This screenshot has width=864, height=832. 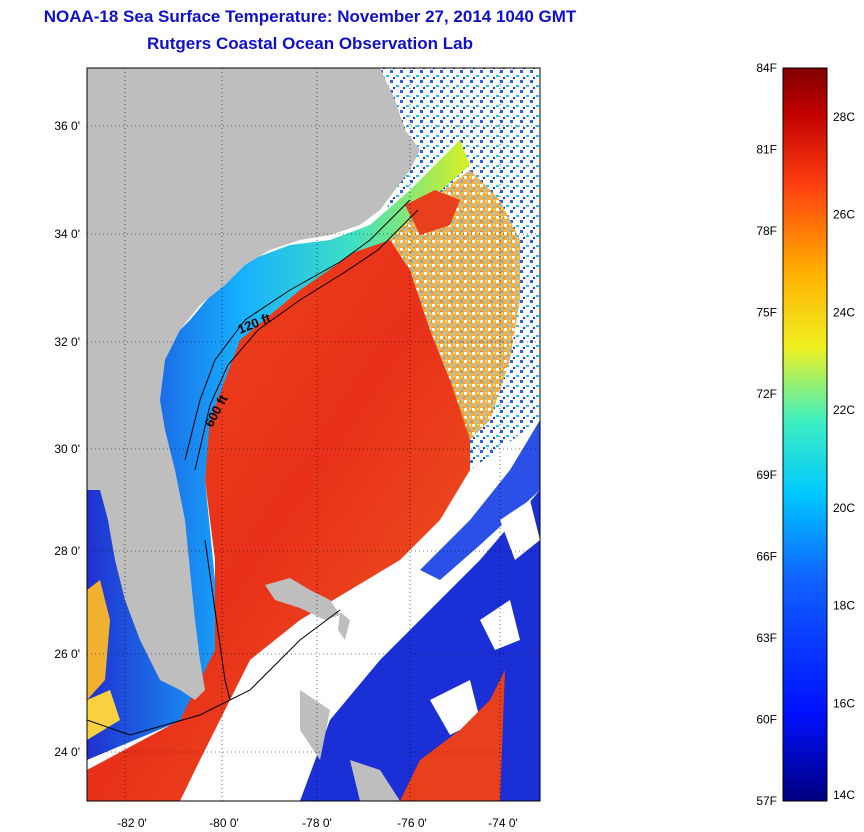 I want to click on colorbar-c-label: 18C, so click(x=844, y=606).